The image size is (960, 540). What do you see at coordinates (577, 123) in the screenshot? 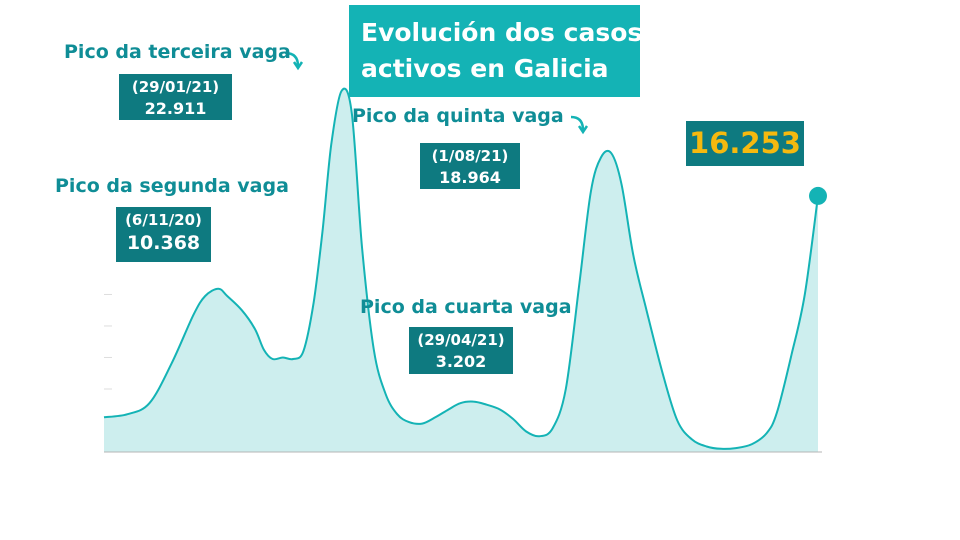
I see `fifth-wave-arrow` at bounding box center [577, 123].